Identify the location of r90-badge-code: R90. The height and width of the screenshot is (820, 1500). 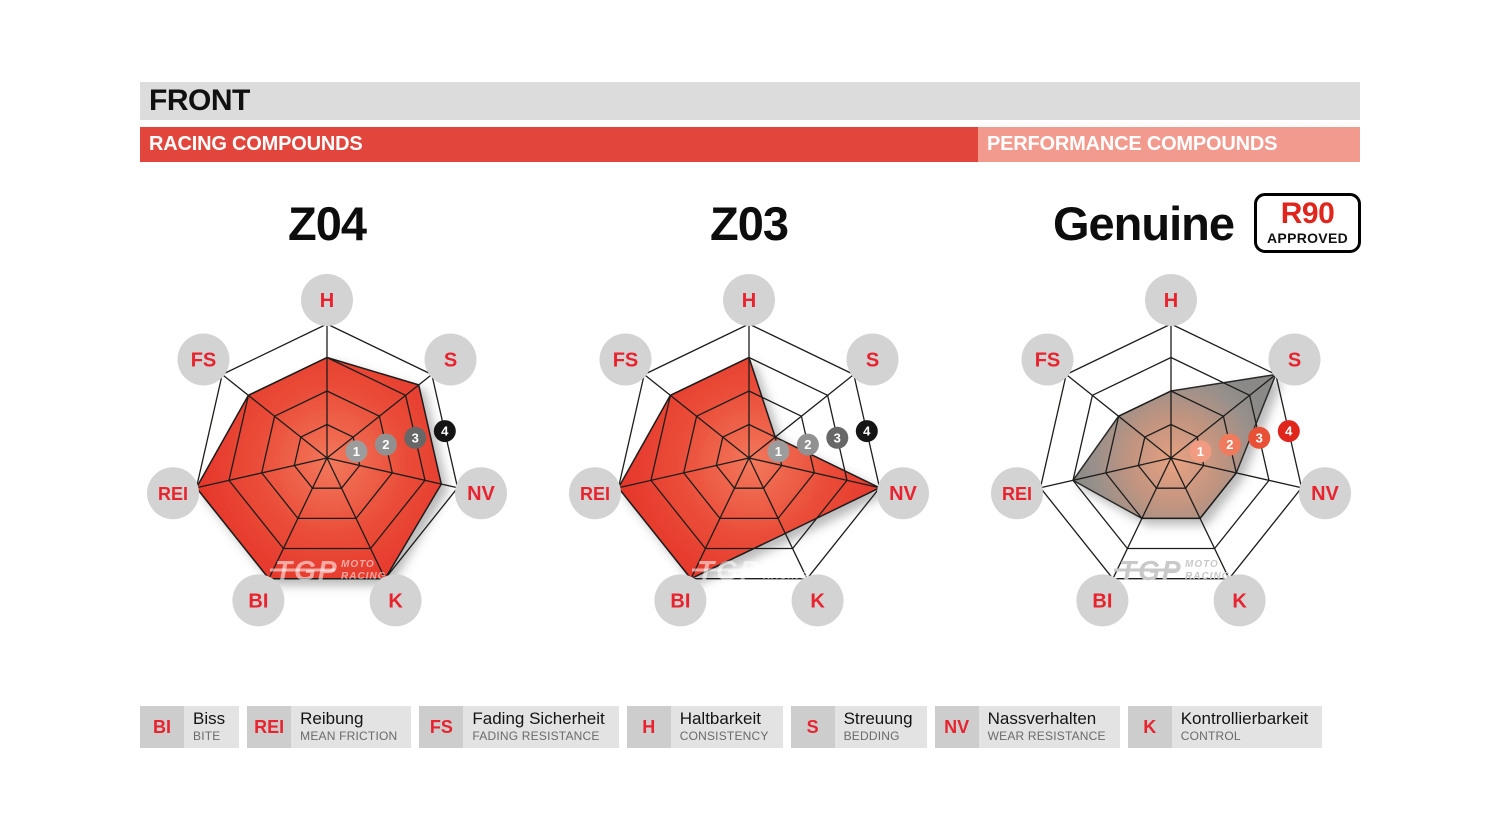
(1307, 213).